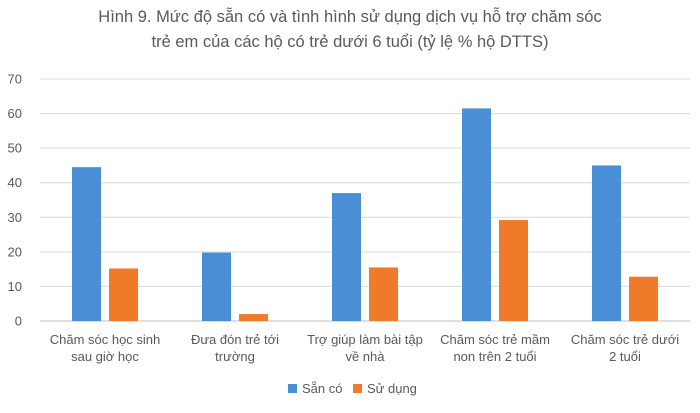  What do you see at coordinates (15, 182) in the screenshot?
I see `y-tick-label: 40` at bounding box center [15, 182].